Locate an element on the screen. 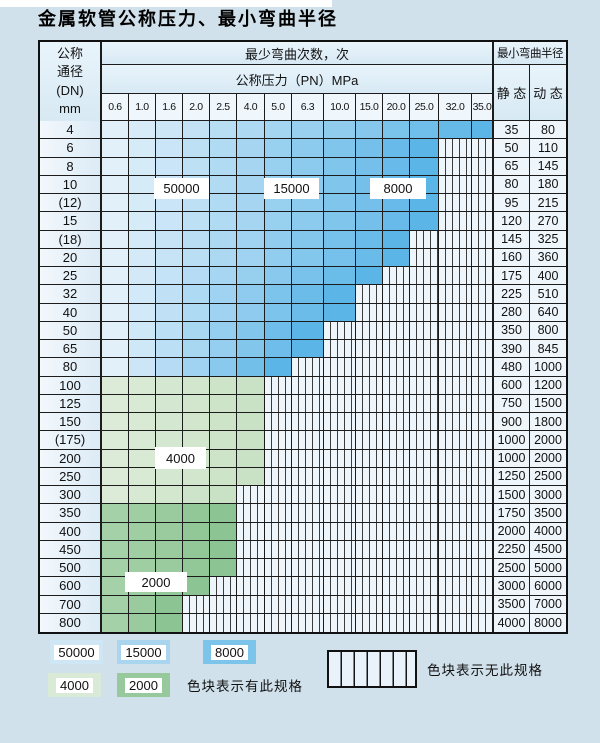 This screenshot has width=600, height=743. dn-cell: 250 is located at coordinates (71, 476).